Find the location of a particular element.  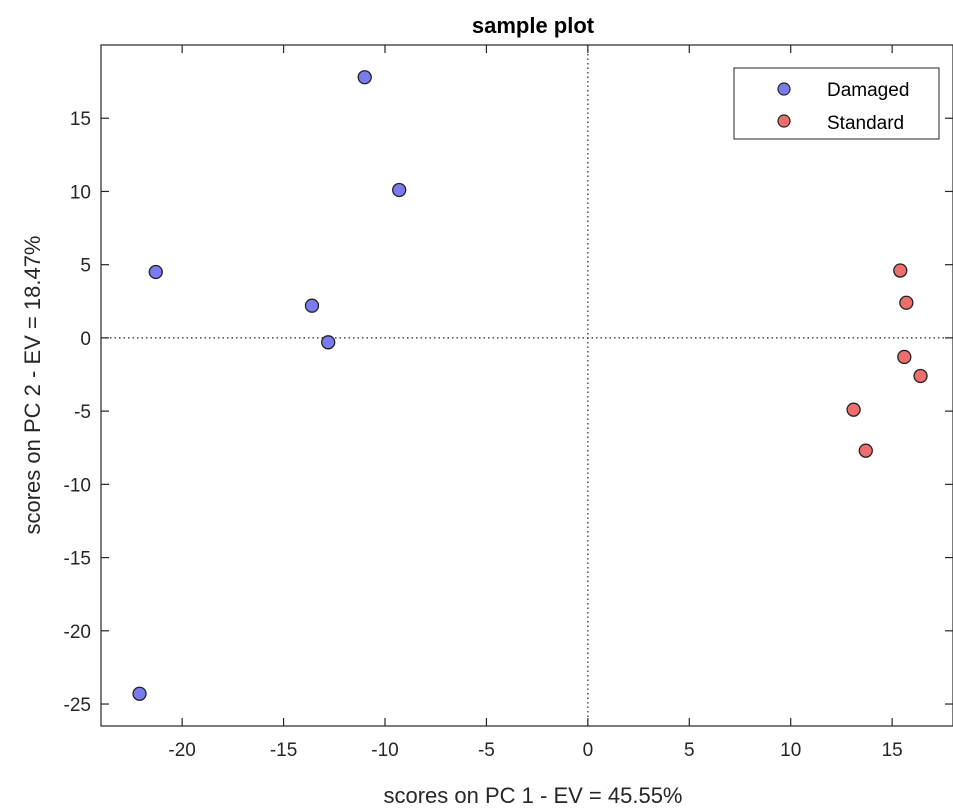

y-tick-label: 10 is located at coordinates (80, 192).